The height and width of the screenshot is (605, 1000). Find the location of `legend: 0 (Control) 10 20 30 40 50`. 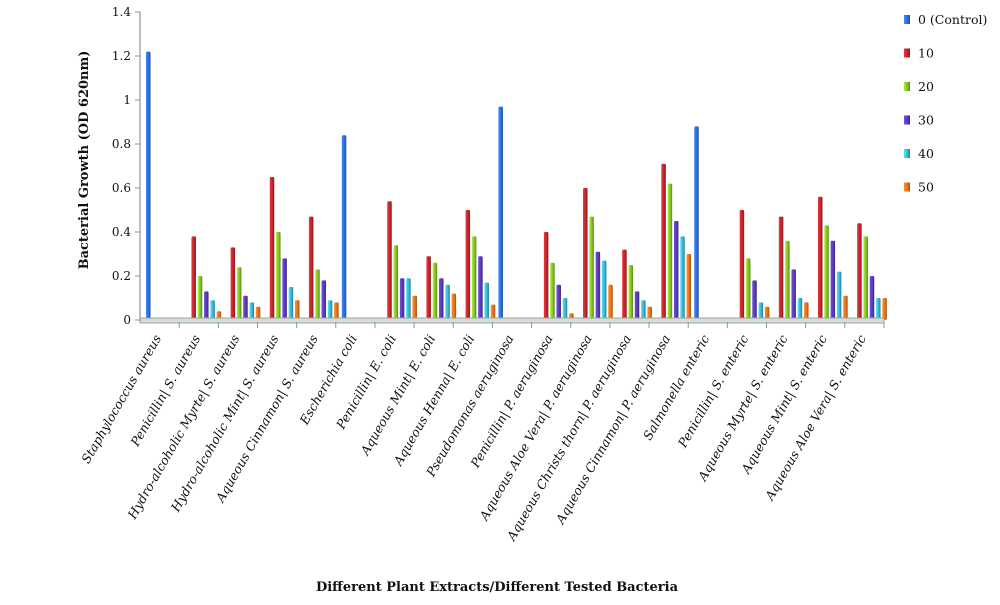

legend: 0 (Control) 10 20 30 40 50 is located at coordinates (945, 103).